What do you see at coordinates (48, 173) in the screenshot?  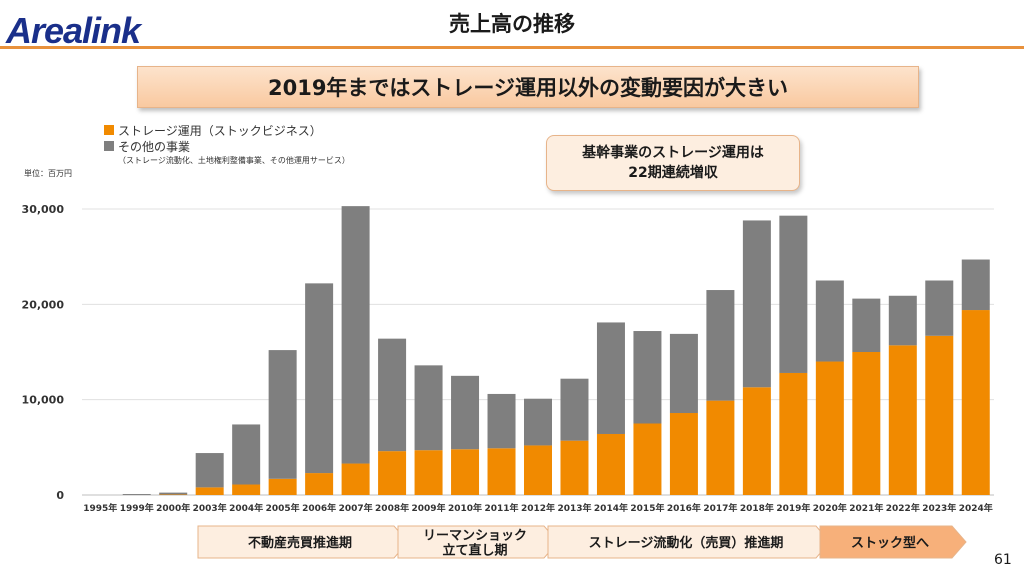 I see `unit-label: 単位：百万円` at bounding box center [48, 173].